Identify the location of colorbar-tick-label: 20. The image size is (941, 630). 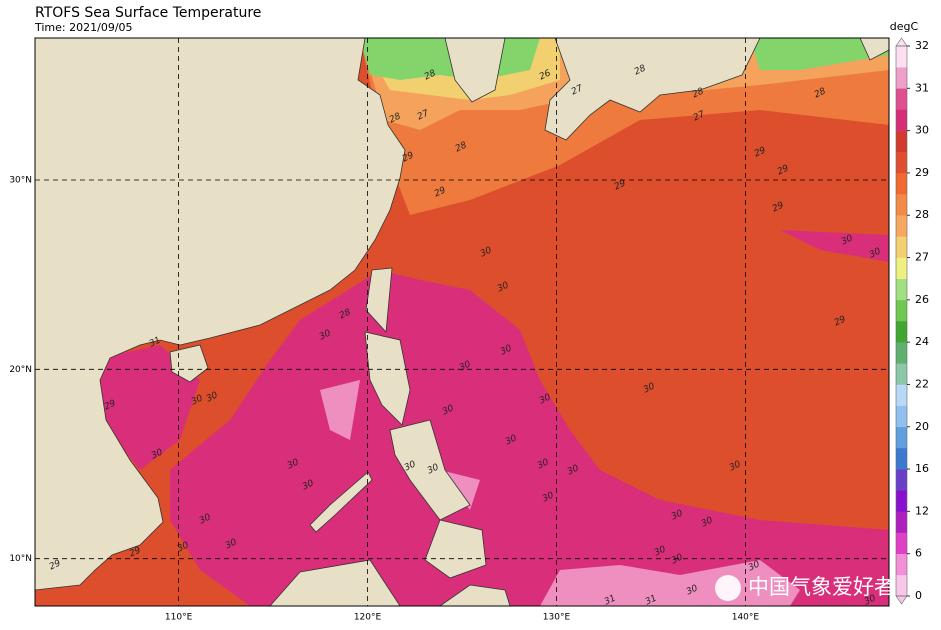
(922, 426).